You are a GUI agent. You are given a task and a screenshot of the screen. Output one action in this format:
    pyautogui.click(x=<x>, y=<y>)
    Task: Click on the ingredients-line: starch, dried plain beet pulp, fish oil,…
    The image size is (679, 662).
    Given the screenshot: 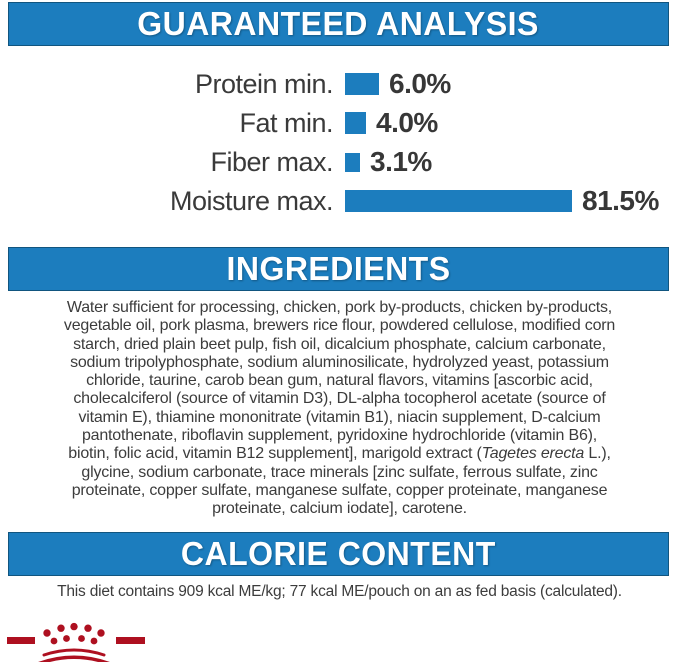 What is the action you would take?
    pyautogui.click(x=339, y=344)
    